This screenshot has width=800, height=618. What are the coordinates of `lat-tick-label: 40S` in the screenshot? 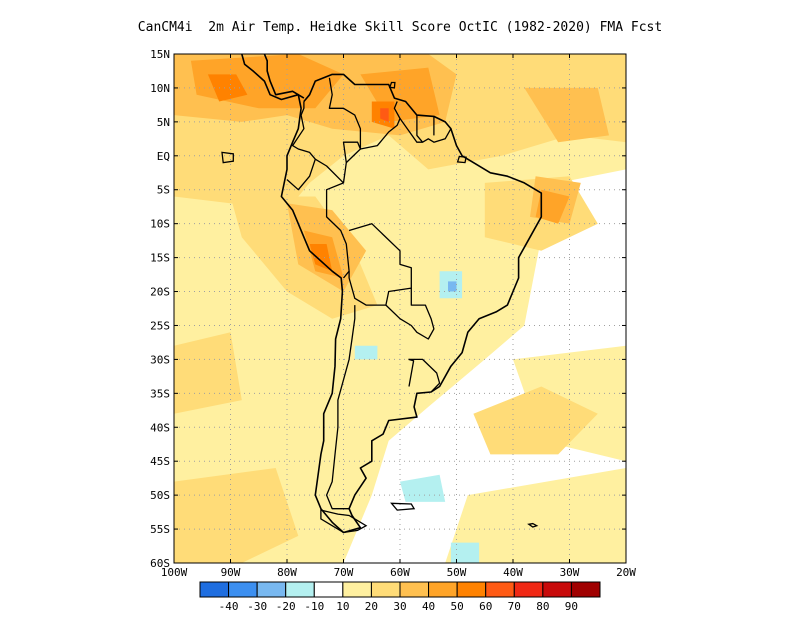 It's located at (160, 427).